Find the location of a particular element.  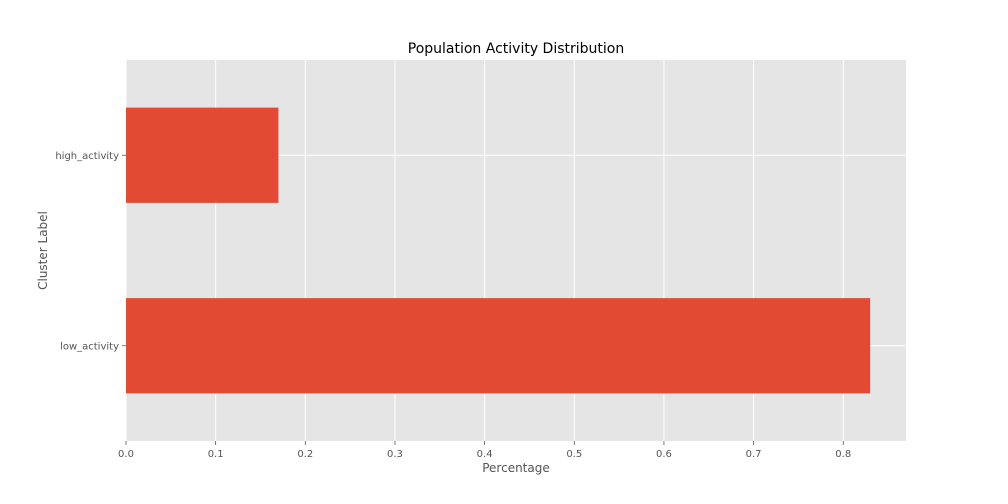

x-axis-label: Percentage is located at coordinates (516, 468).